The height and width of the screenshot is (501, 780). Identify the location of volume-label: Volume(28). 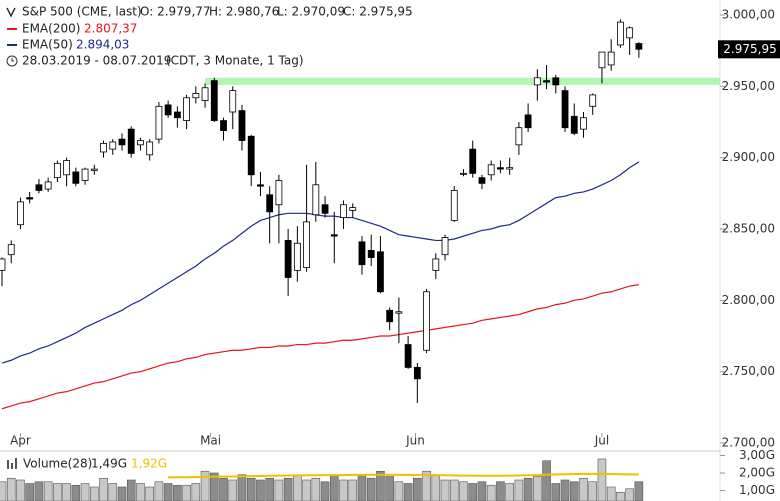
(57, 464).